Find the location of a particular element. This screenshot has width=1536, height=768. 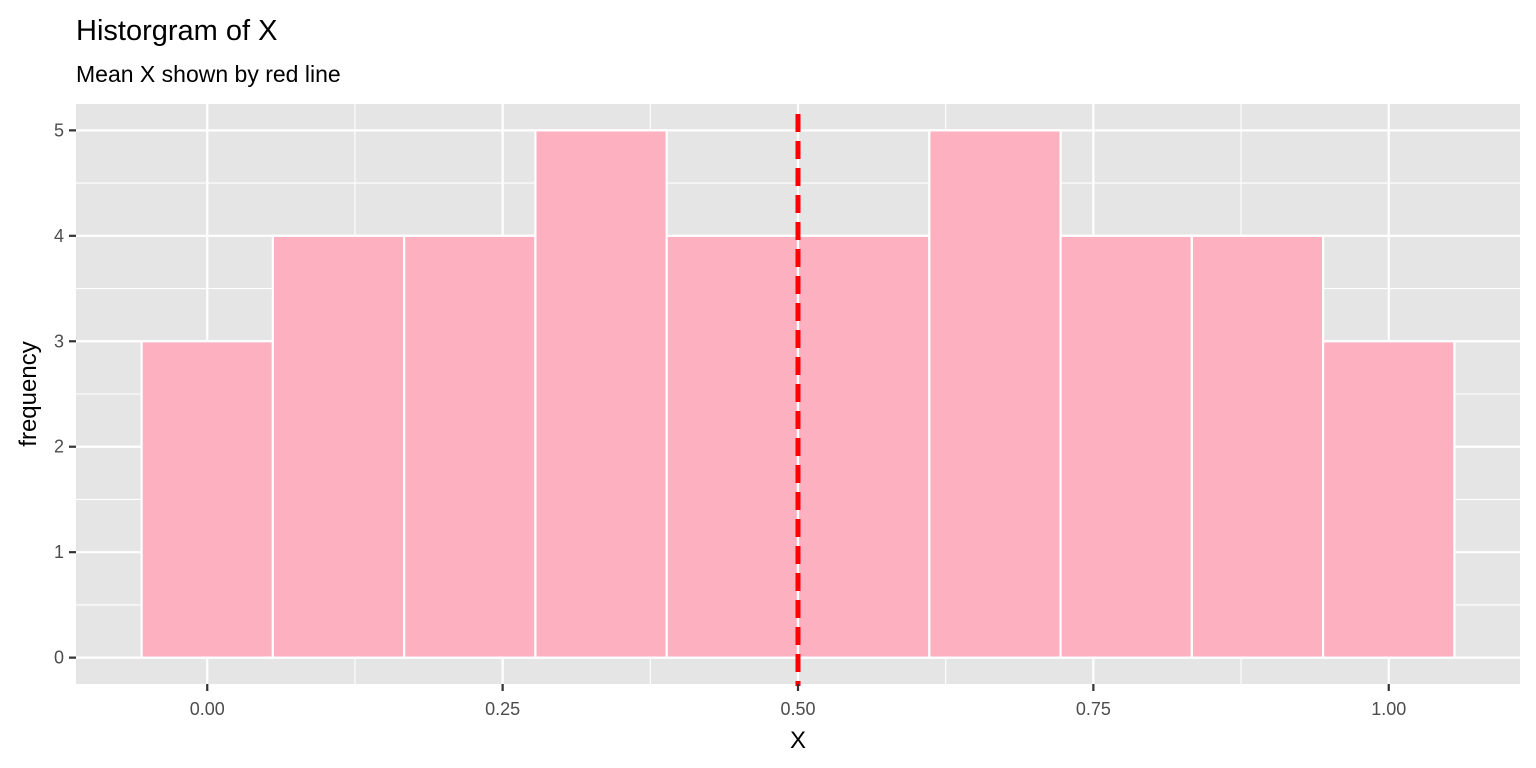

y-tick-label: 5 is located at coordinates (59, 130).